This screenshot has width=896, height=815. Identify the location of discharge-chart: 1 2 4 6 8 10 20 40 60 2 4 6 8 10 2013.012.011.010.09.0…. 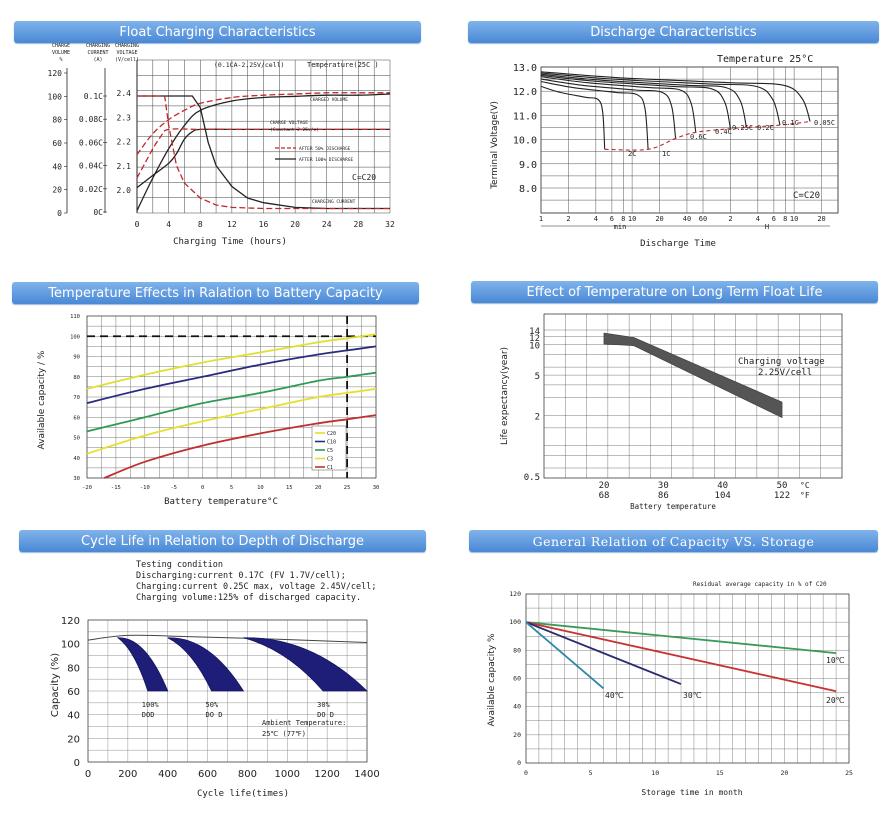
(664, 151).